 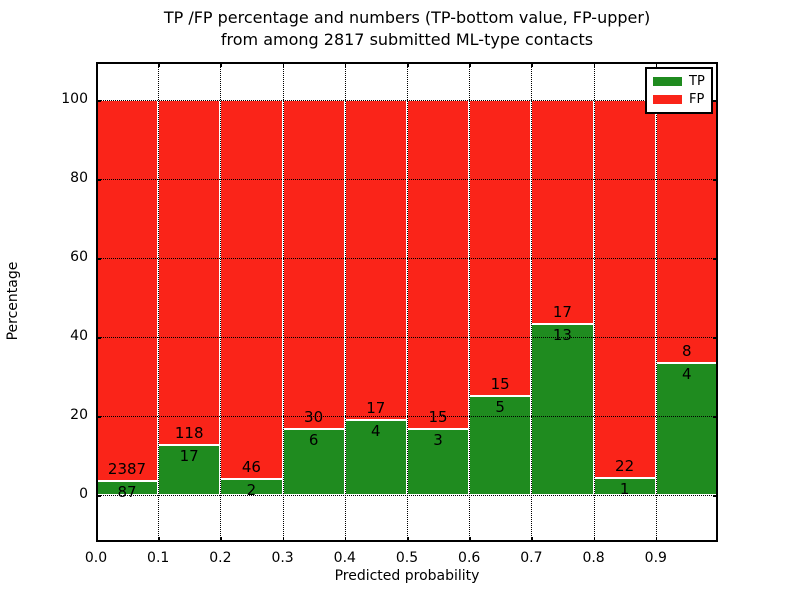 I want to click on y-tick-label: 60, so click(x=79, y=257).